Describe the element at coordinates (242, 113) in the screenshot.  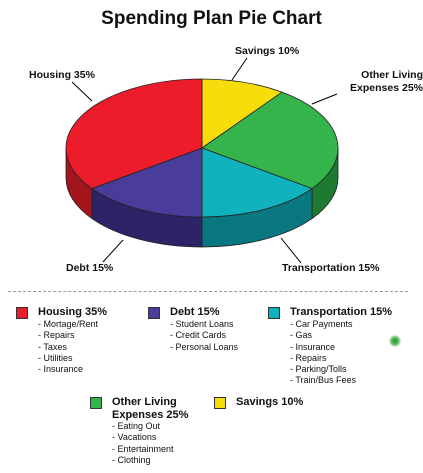
I see `pie-slice-savings` at that location.